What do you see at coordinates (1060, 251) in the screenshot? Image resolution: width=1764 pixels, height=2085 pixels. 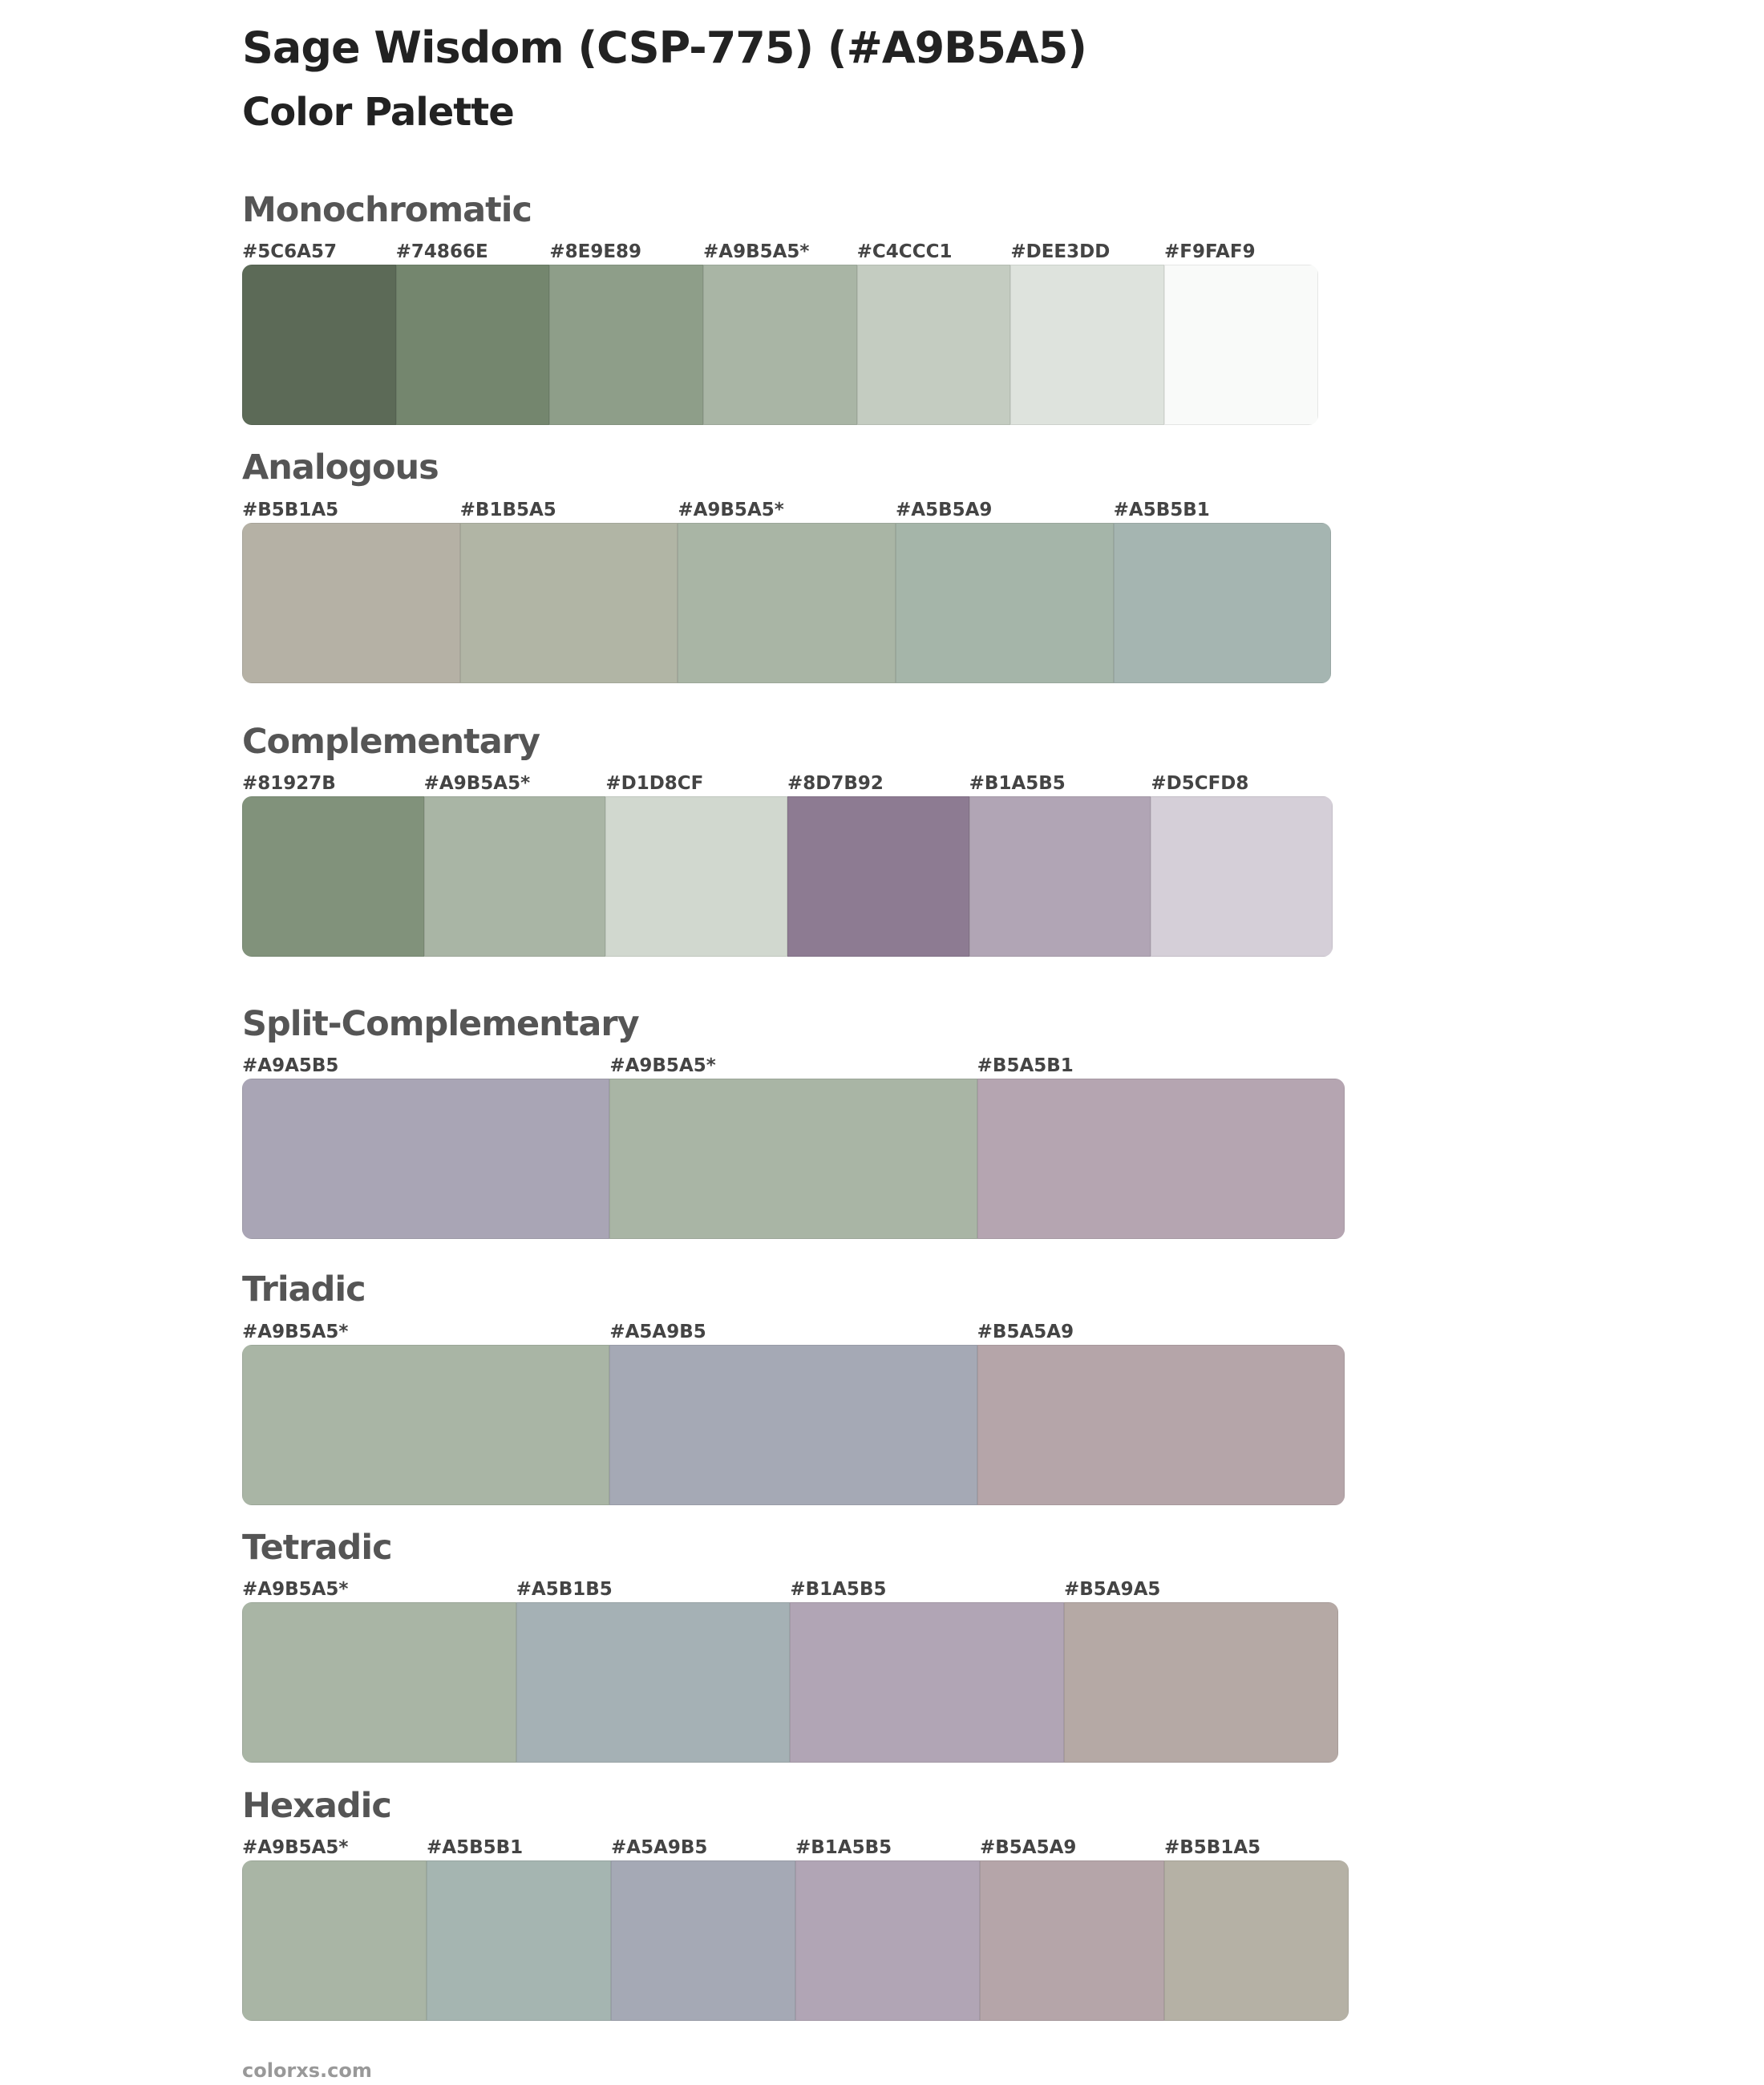 I see `swatch-label: #DEE3DD` at bounding box center [1060, 251].